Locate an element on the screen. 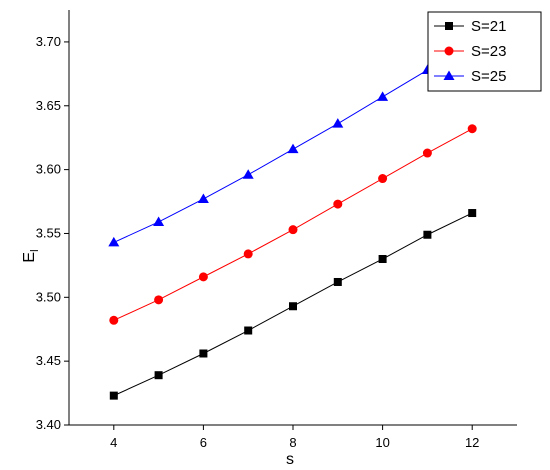  legend-label: S=25 is located at coordinates (488, 76).